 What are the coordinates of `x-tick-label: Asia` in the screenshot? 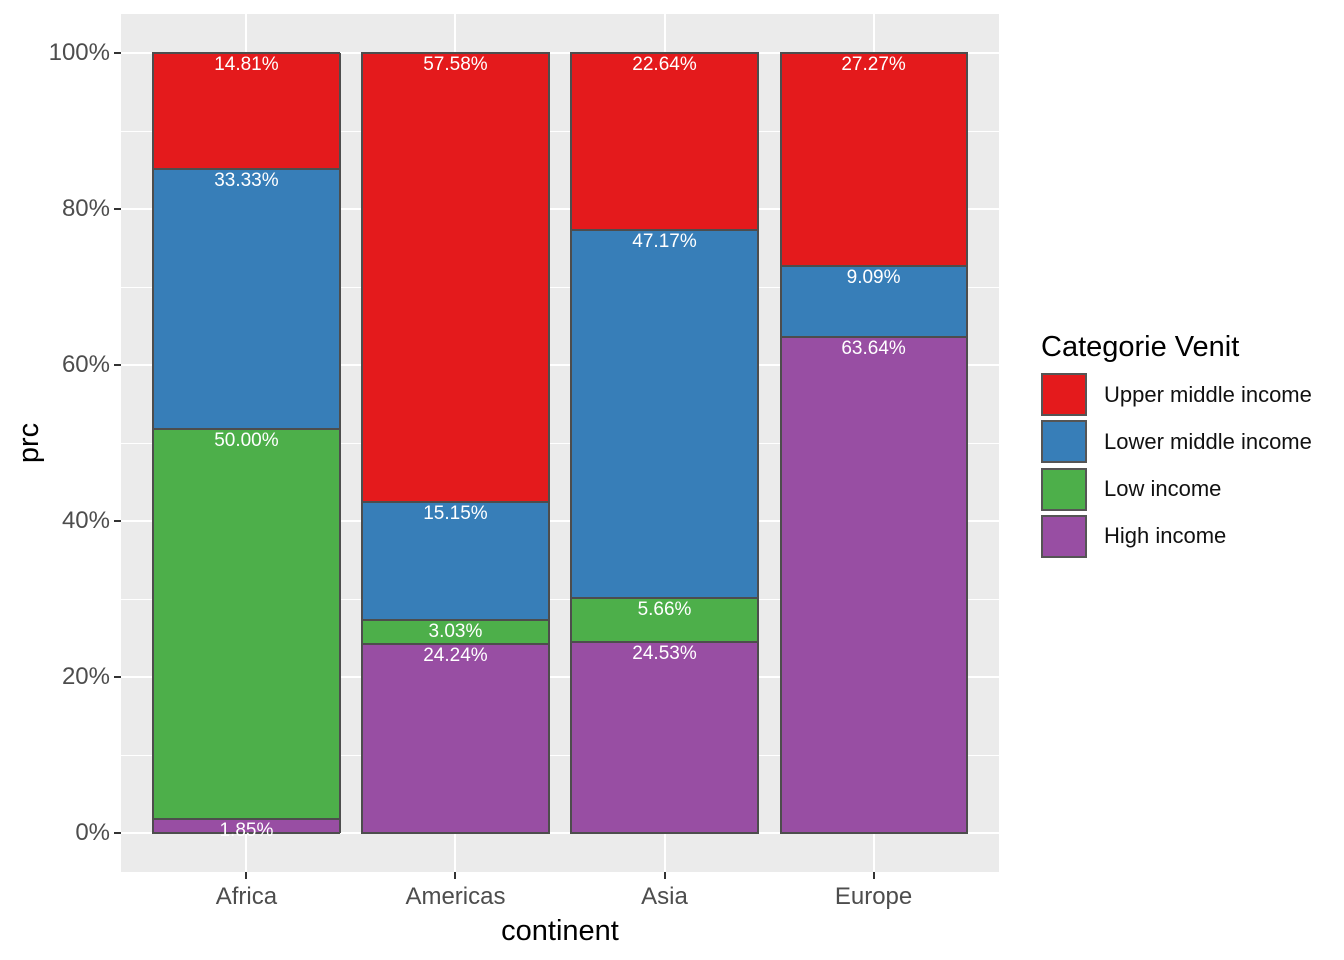 It's located at (664, 896).